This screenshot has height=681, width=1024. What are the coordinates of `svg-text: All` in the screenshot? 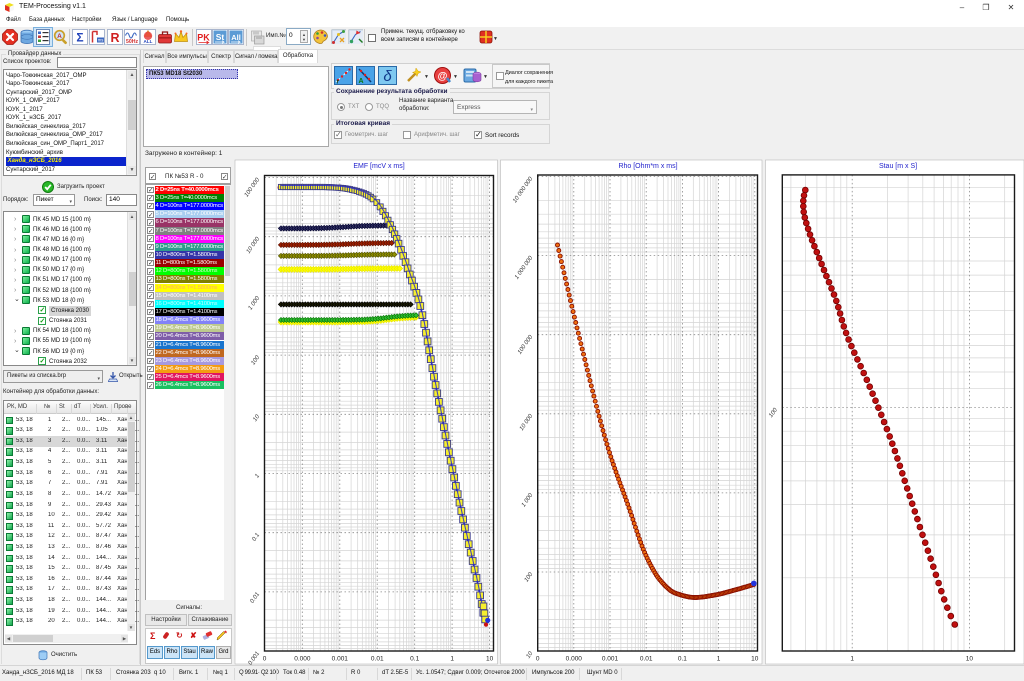 It's located at (236, 37).